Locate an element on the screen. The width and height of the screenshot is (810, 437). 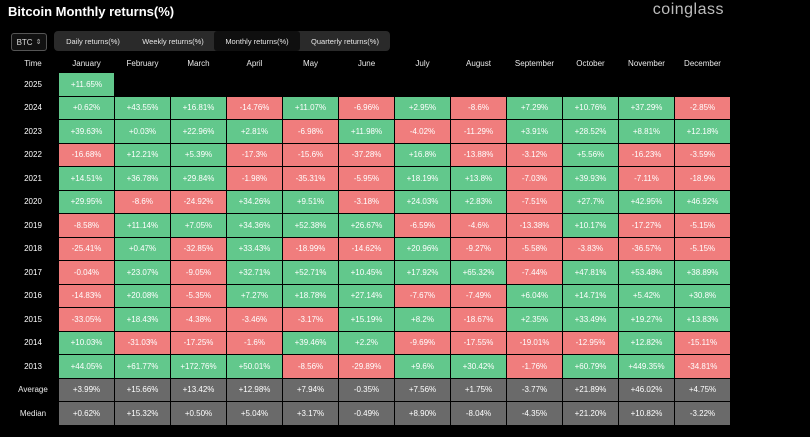
column-header: Time is located at coordinates (33, 63).